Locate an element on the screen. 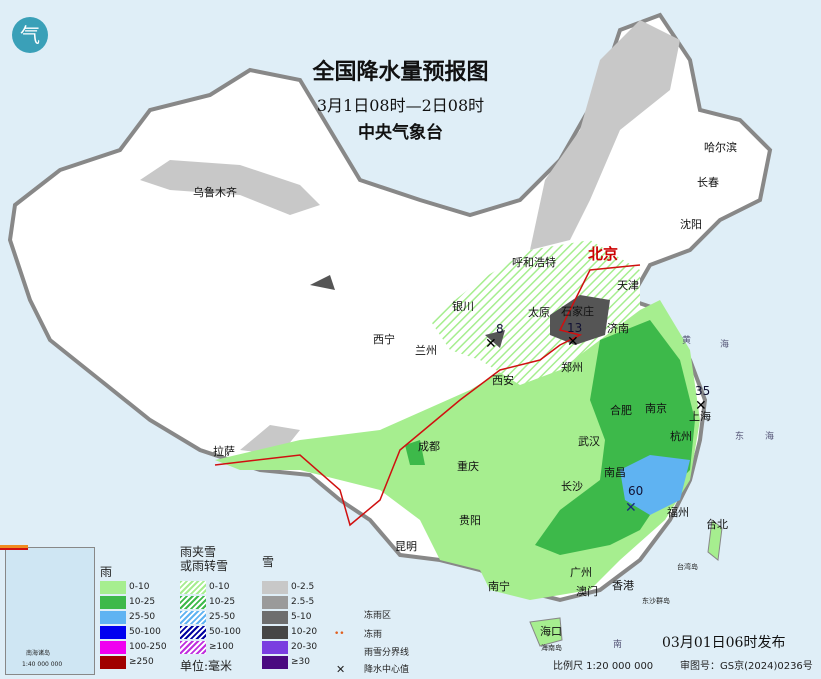 The height and width of the screenshot is (679, 821). map-number: 审图号：GS京(2024)0236号 is located at coordinates (746, 666).